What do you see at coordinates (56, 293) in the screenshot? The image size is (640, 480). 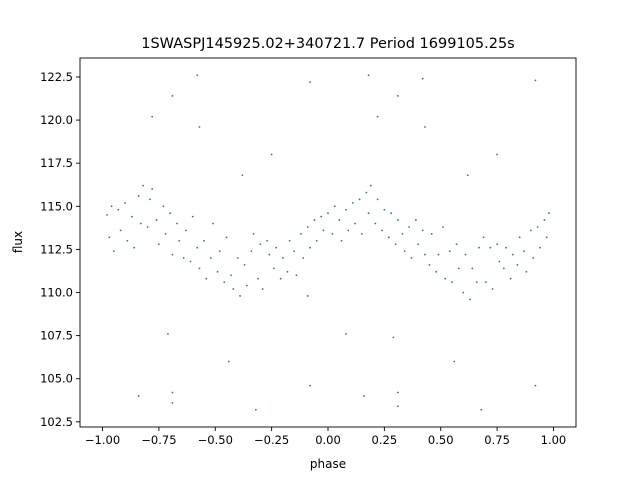 I see `y-tick-label: 110.0` at bounding box center [56, 293].